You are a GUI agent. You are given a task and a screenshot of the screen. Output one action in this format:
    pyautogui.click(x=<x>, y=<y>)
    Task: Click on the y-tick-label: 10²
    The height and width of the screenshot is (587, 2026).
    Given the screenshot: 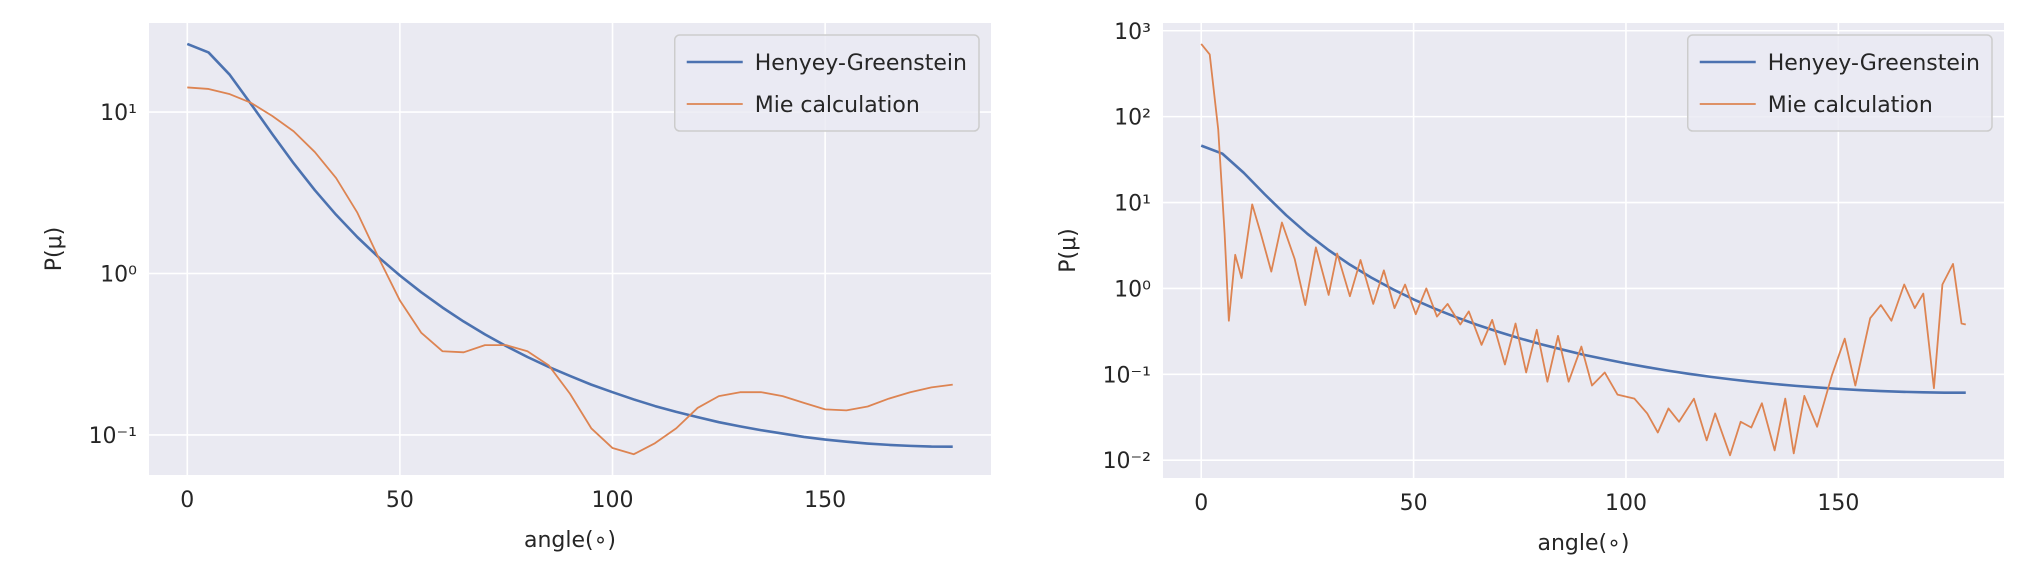 What is the action you would take?
    pyautogui.click(x=1132, y=118)
    